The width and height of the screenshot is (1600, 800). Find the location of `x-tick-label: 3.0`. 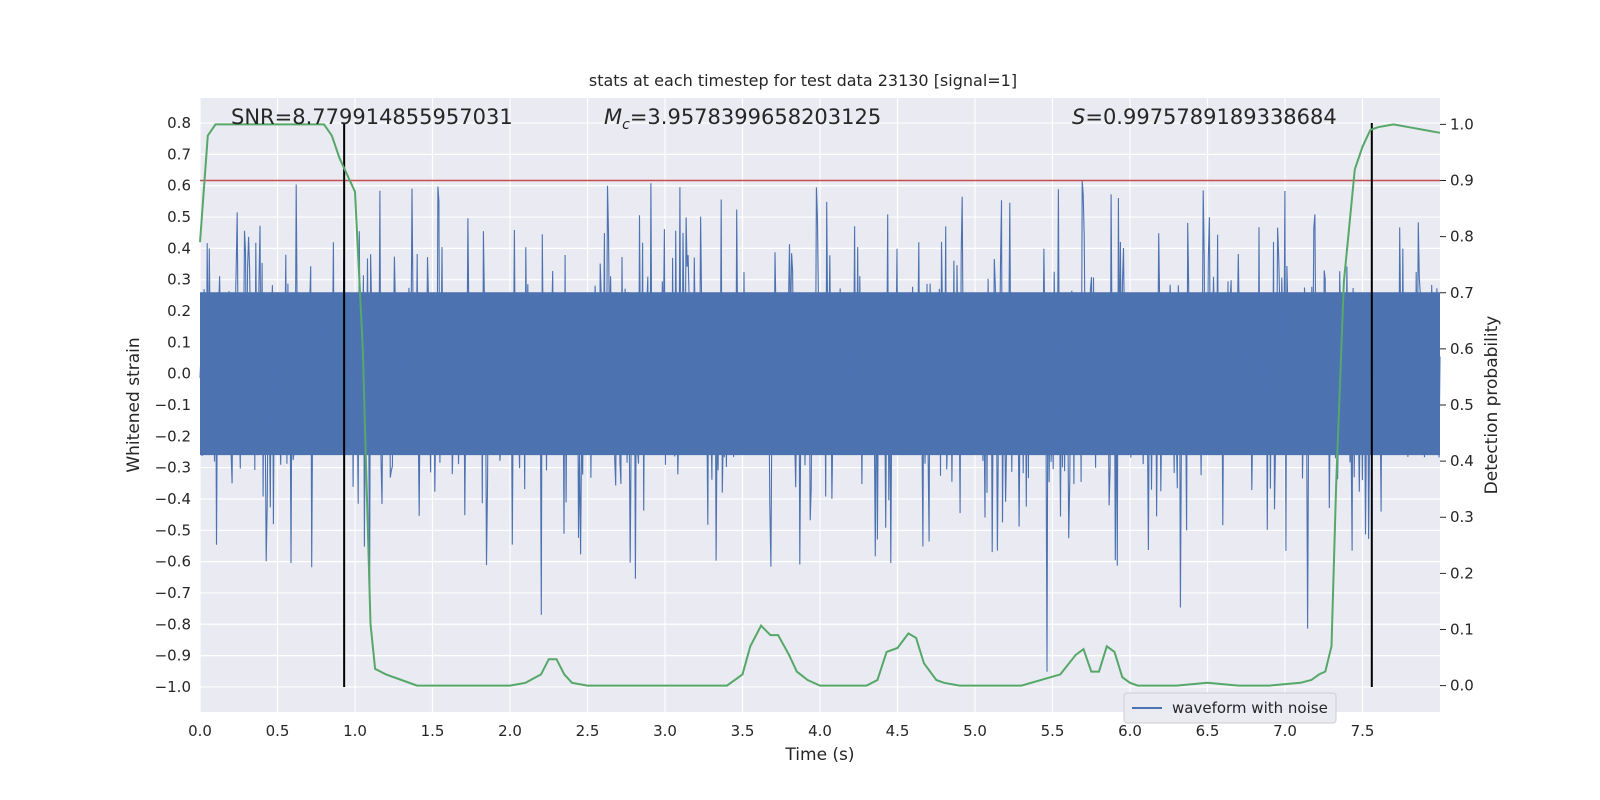

x-tick-label: 3.0 is located at coordinates (665, 731).